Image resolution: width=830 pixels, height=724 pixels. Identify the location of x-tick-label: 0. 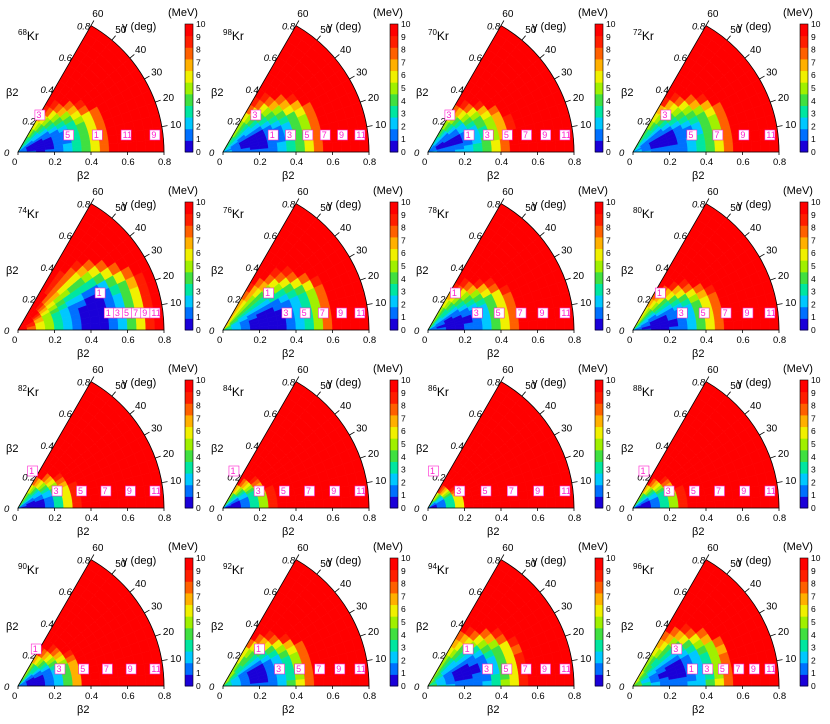
(629, 696).